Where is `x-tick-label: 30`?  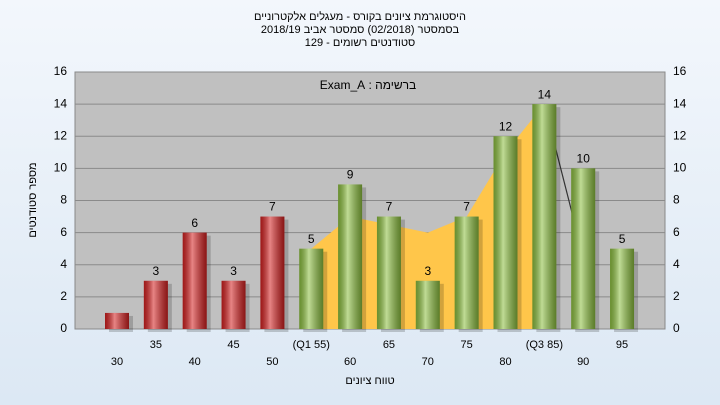
x-tick-label: 30 is located at coordinates (117, 362).